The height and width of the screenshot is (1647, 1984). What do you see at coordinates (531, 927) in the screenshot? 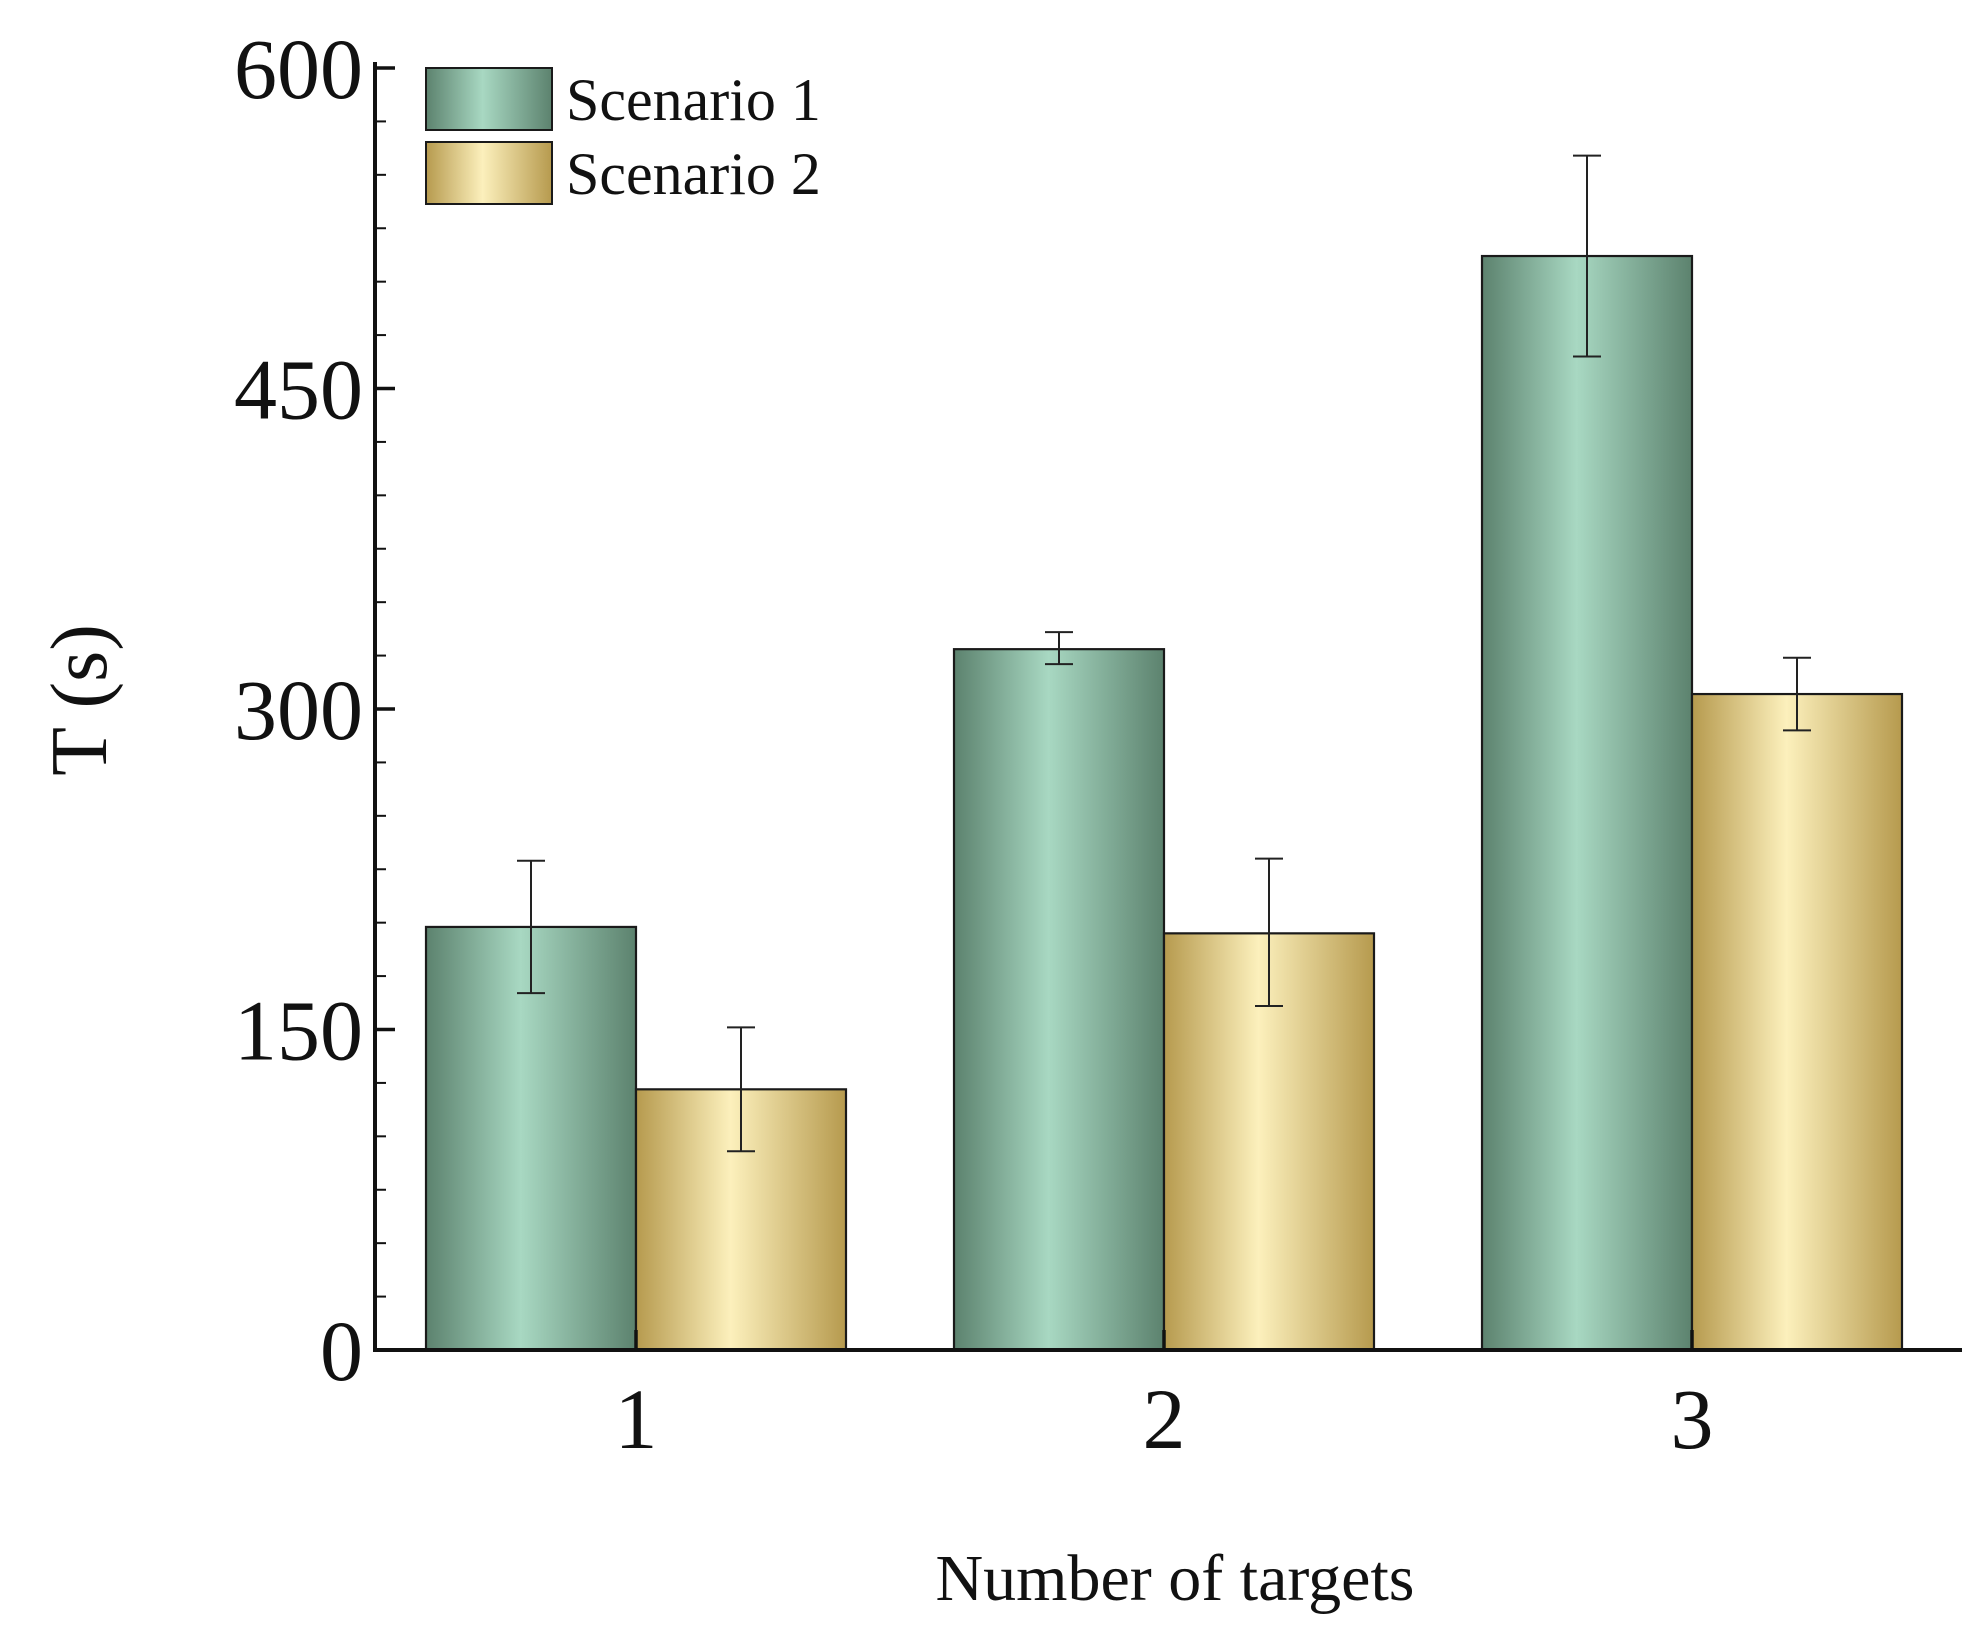
I see `error-bar-series1-cat1` at bounding box center [531, 927].